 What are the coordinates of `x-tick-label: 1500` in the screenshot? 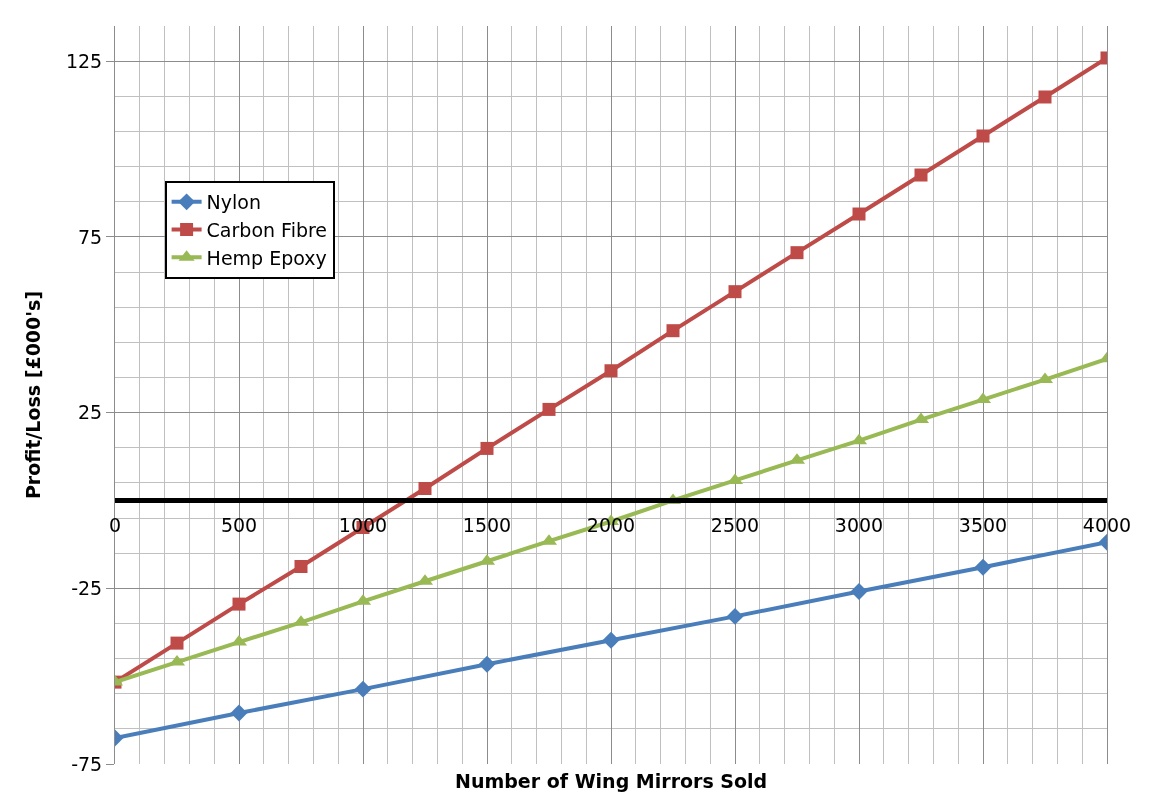 It's located at (487, 525).